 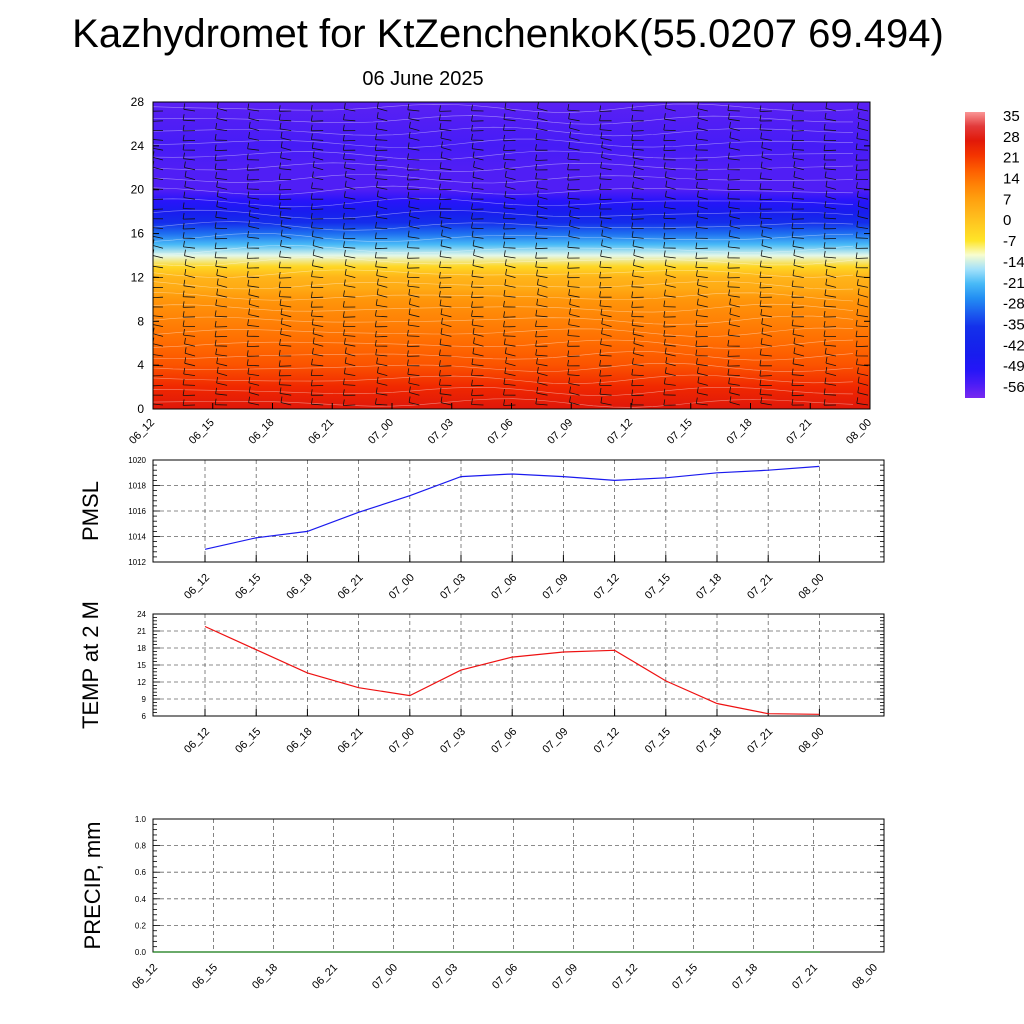 What do you see at coordinates (1011, 179) in the screenshot?
I see `colorbar-label: 14` at bounding box center [1011, 179].